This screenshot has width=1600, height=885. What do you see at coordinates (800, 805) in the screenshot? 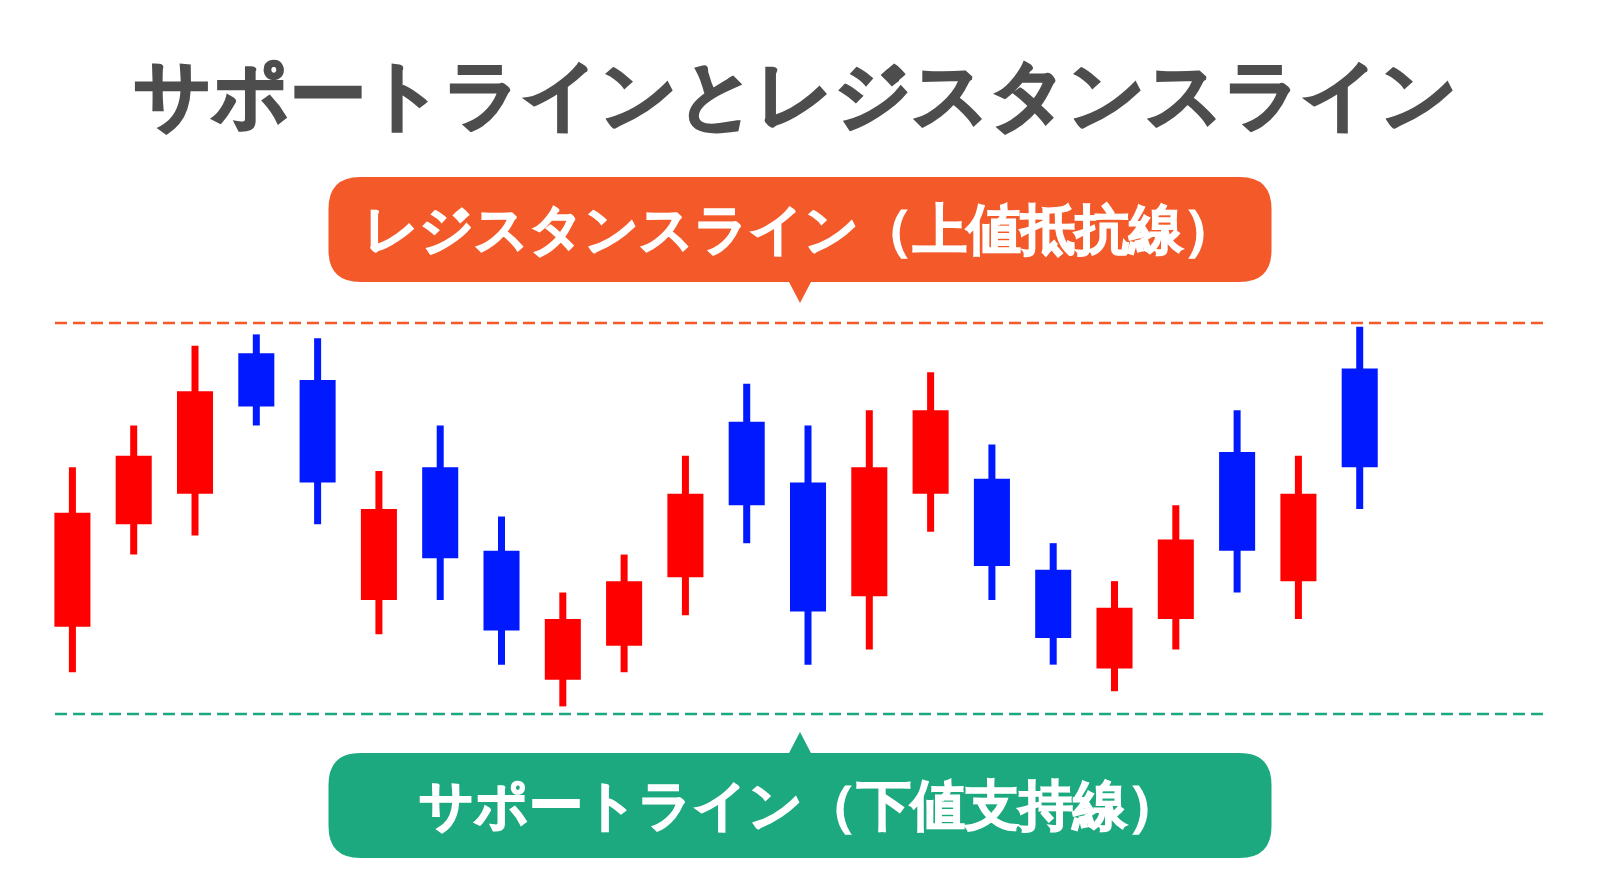
I see `ref-line-label: サポートライン（下値支持線）` at bounding box center [800, 805].